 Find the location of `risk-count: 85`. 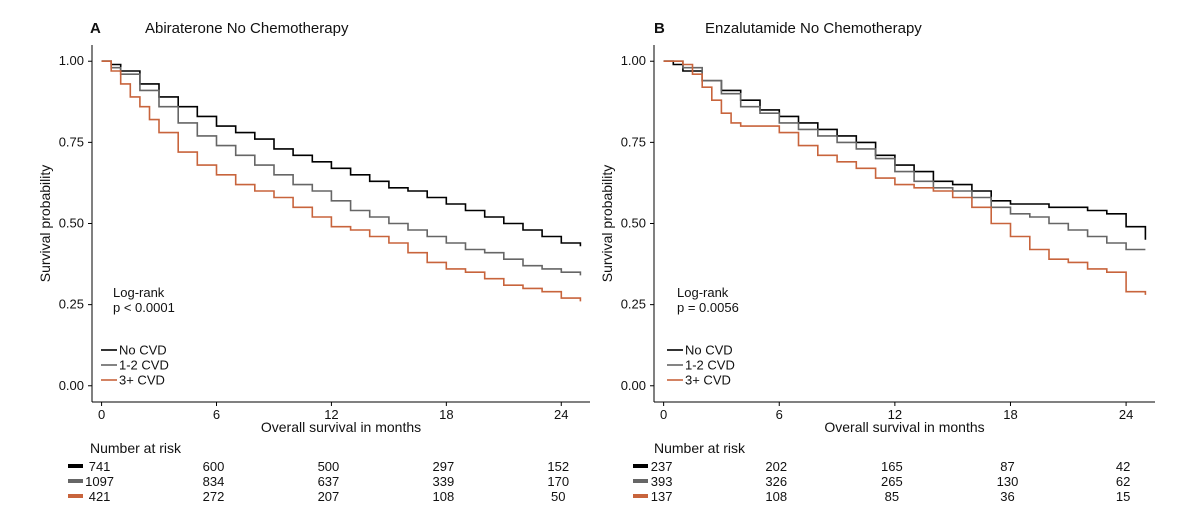

risk-count: 85 is located at coordinates (892, 496).